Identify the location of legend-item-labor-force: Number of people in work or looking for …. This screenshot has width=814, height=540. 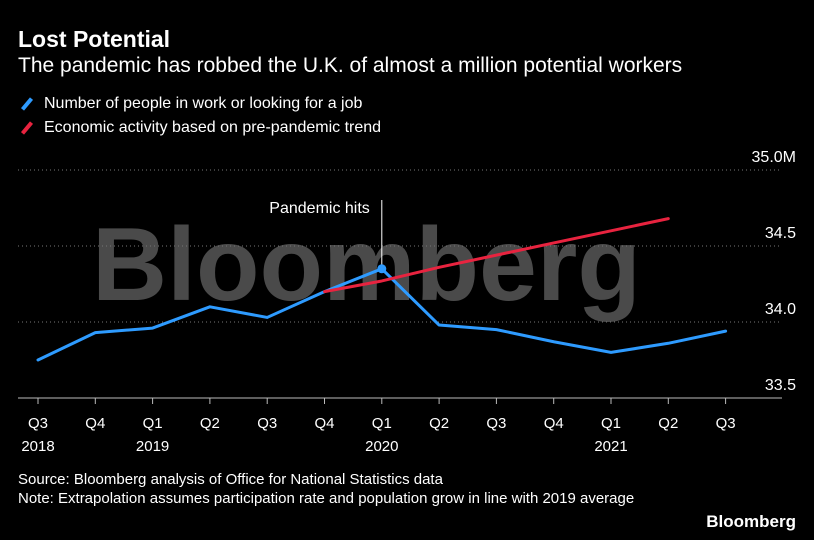
(190, 104).